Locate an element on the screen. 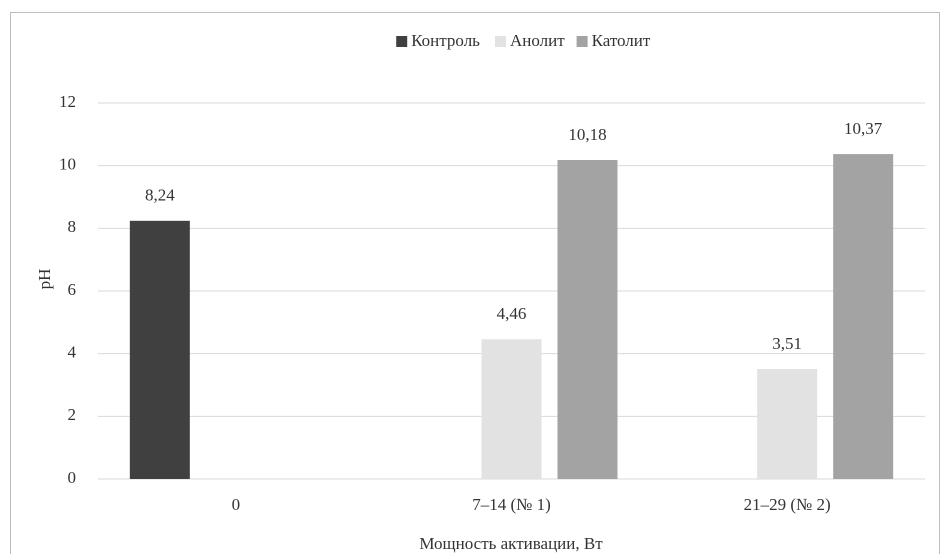 The width and height of the screenshot is (942, 554). x-tick-label: 21–29 (№ 2) is located at coordinates (787, 504).